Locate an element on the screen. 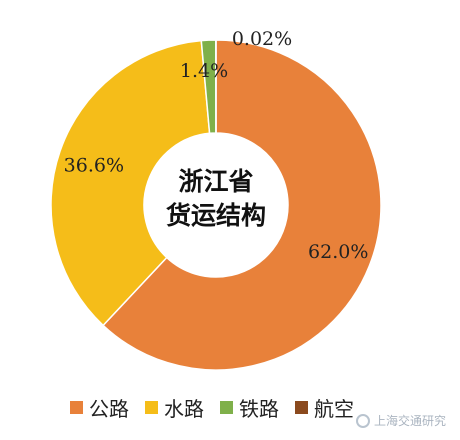 The height and width of the screenshot is (440, 460). legend-label-road: 公路 is located at coordinates (109, 409).